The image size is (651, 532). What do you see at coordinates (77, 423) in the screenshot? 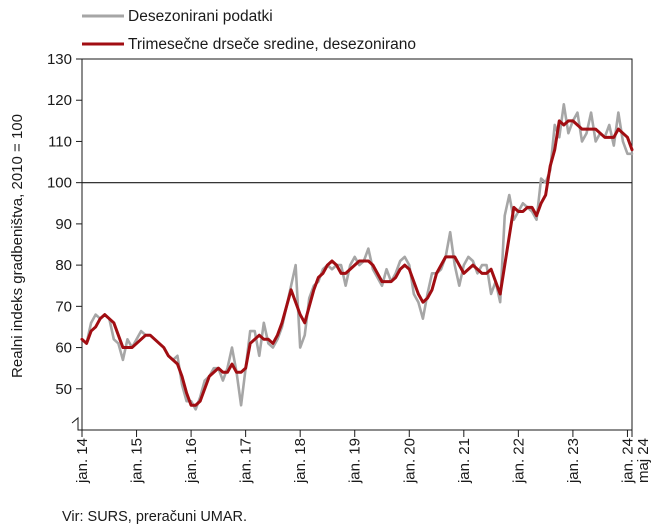
I see `axis-break-mark` at bounding box center [77, 423].